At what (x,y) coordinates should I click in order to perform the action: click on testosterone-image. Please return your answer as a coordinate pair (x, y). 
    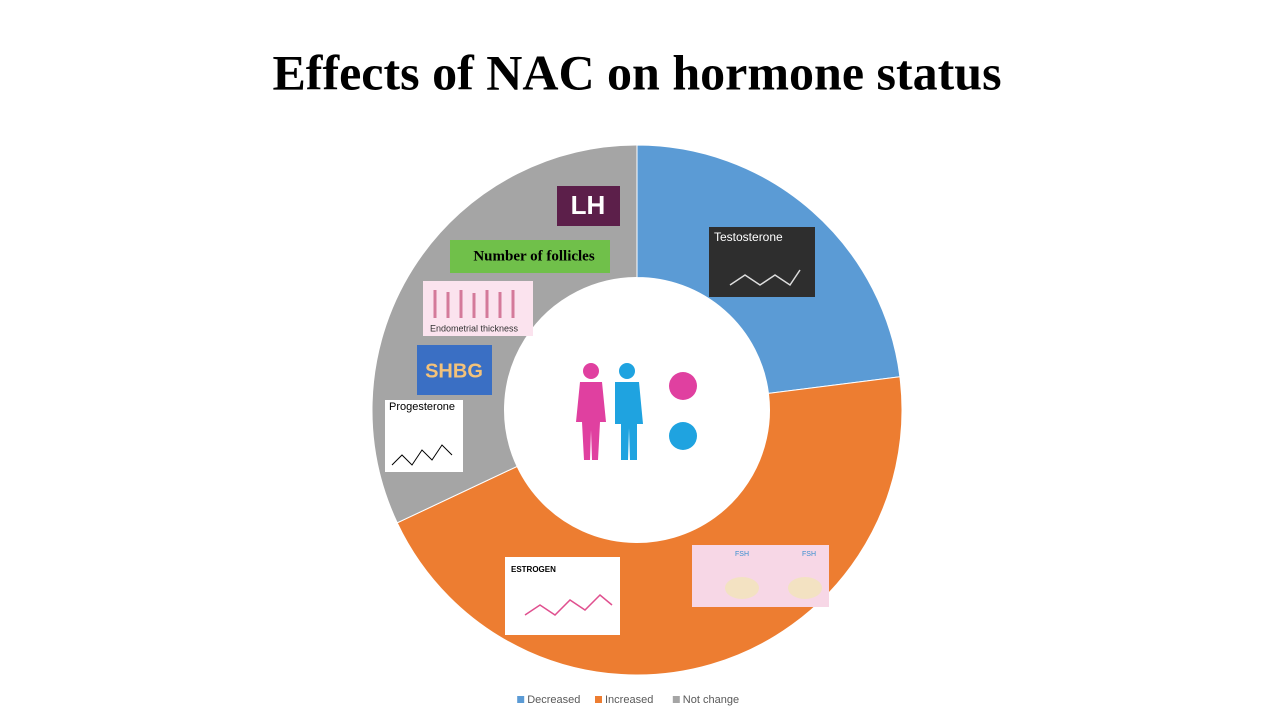
    Looking at the image, I should click on (762, 262).